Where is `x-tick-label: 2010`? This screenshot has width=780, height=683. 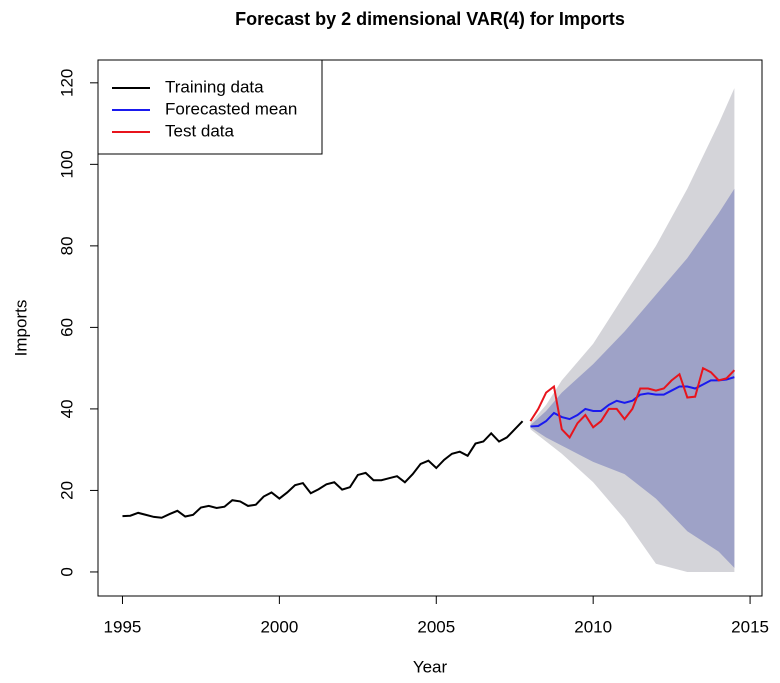
x-tick-label: 2010 is located at coordinates (593, 626).